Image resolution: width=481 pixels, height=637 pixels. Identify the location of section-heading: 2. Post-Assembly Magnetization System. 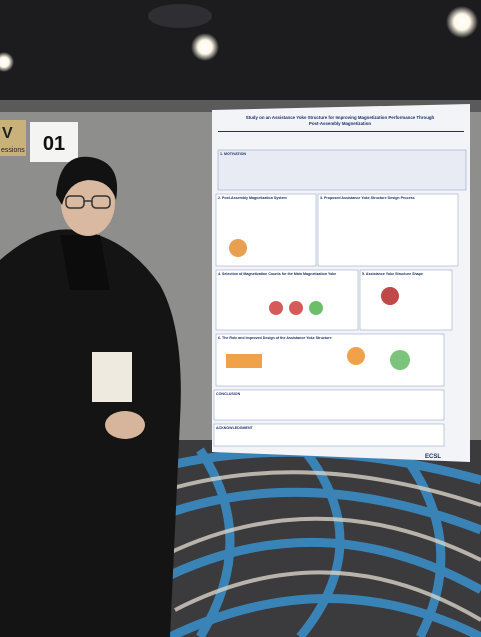
(252, 198).